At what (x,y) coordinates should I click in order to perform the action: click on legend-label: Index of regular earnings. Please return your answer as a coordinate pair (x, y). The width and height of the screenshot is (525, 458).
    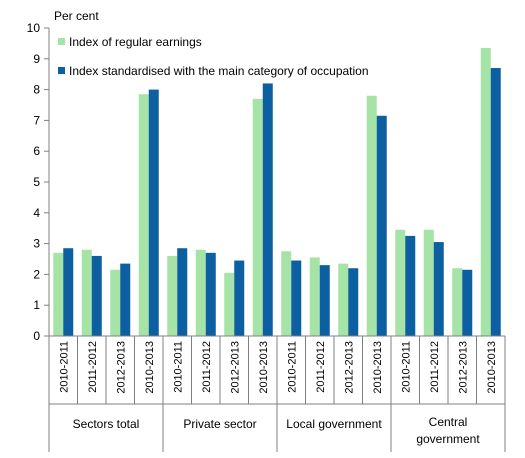
    Looking at the image, I should click on (135, 42).